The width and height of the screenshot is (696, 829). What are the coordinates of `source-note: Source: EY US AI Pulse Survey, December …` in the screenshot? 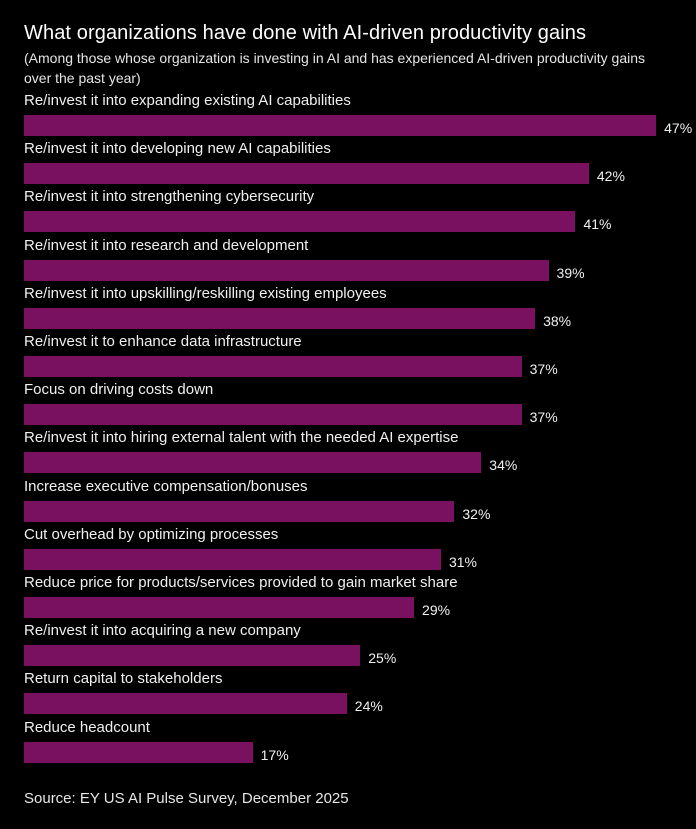 It's located at (186, 798).